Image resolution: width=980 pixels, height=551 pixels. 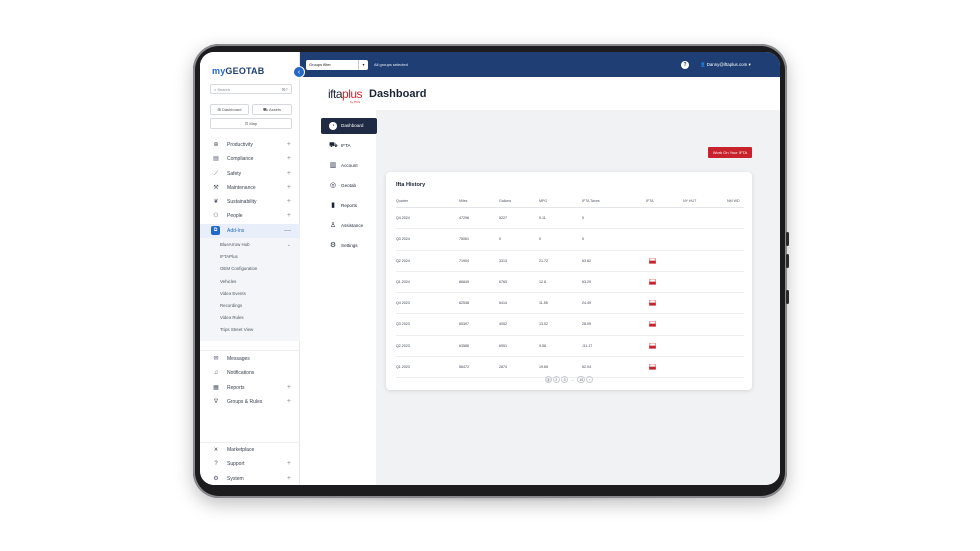 What do you see at coordinates (542, 281) in the screenshot?
I see `table-cell-mpg: 12.8` at bounding box center [542, 281].